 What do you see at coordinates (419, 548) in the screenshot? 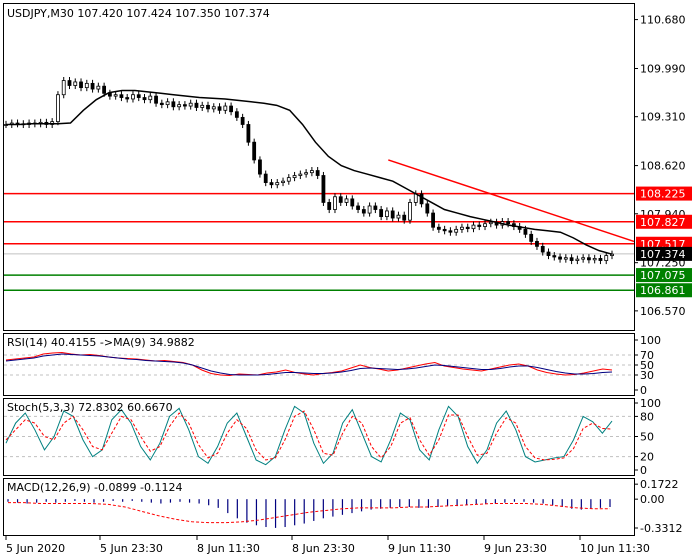
I see `x-tick-label: 9 Jun 11:30` at bounding box center [419, 548].